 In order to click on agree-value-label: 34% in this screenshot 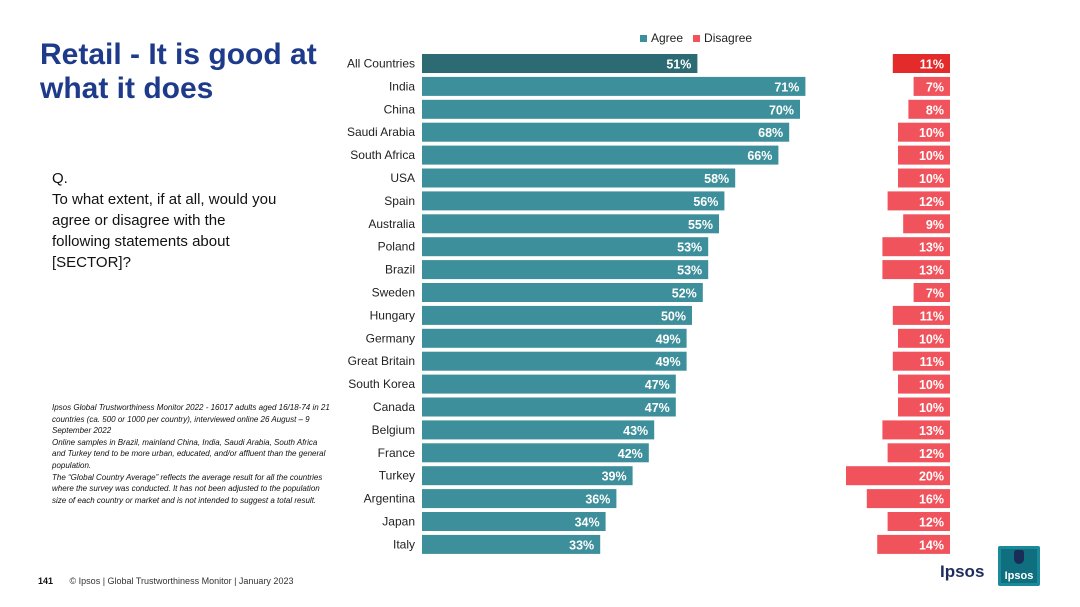, I will do `click(587, 523)`.